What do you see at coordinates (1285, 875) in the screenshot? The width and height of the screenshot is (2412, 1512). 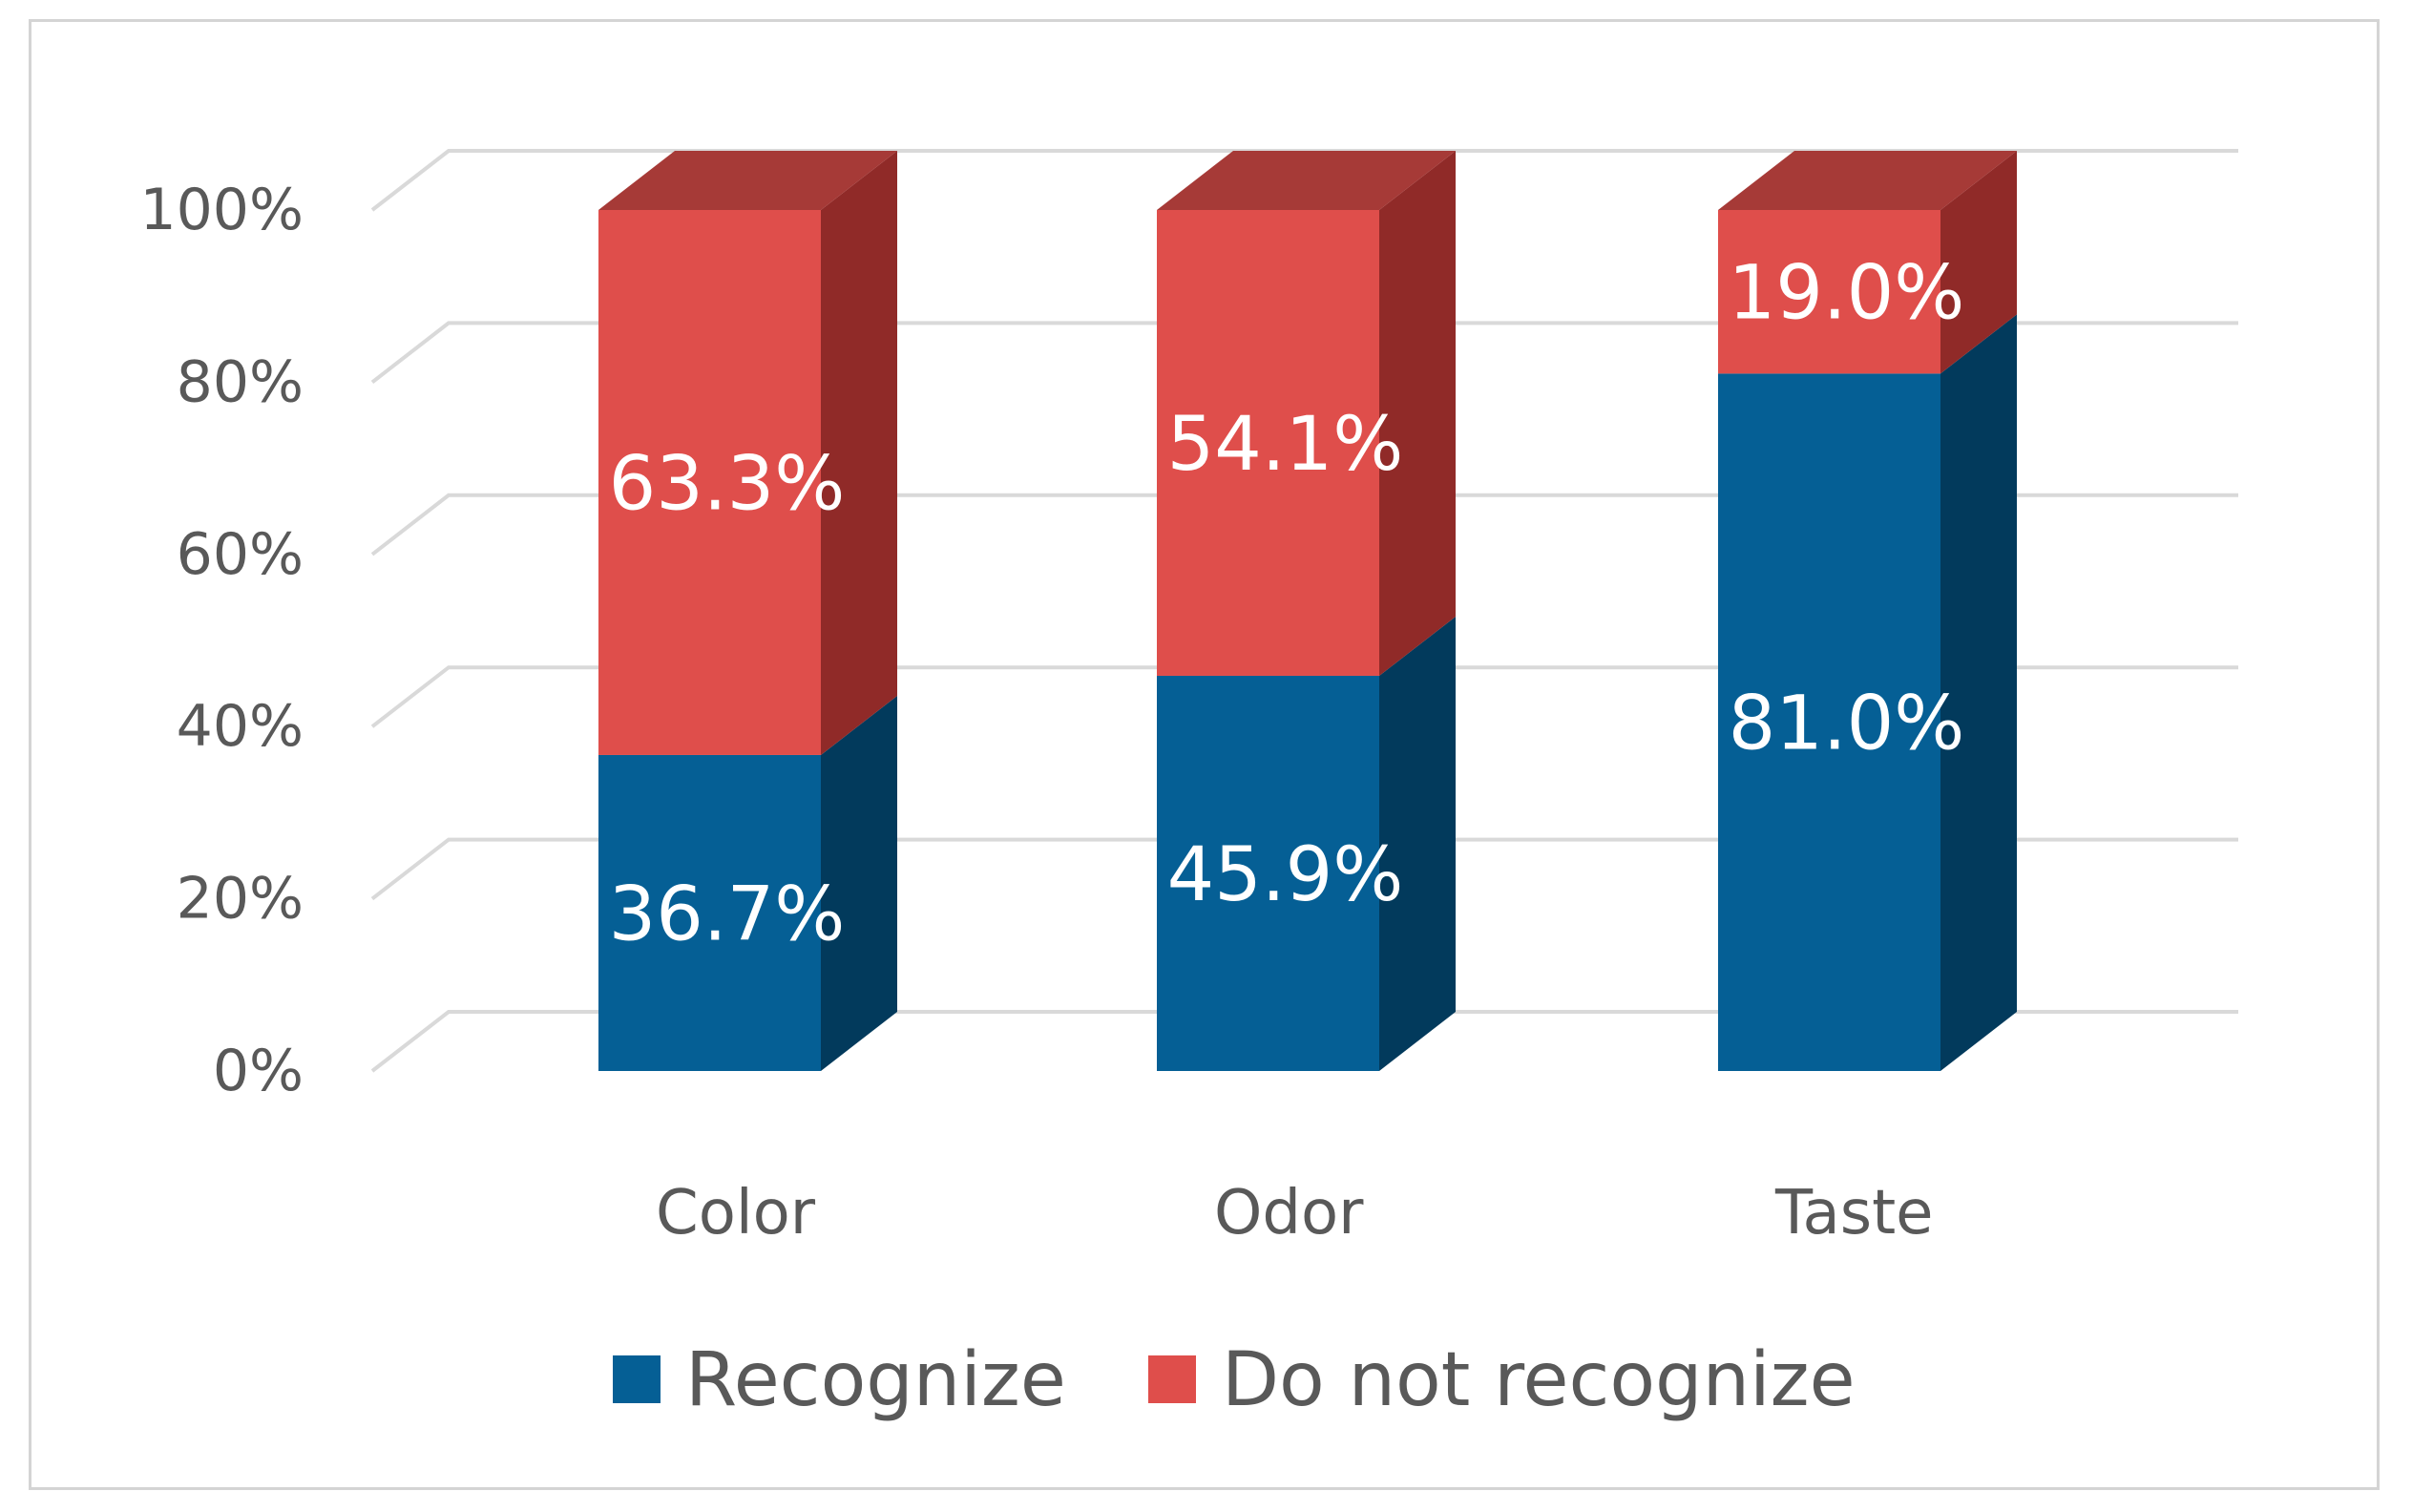 I see `data-label-recognize: 45.9%` at bounding box center [1285, 875].